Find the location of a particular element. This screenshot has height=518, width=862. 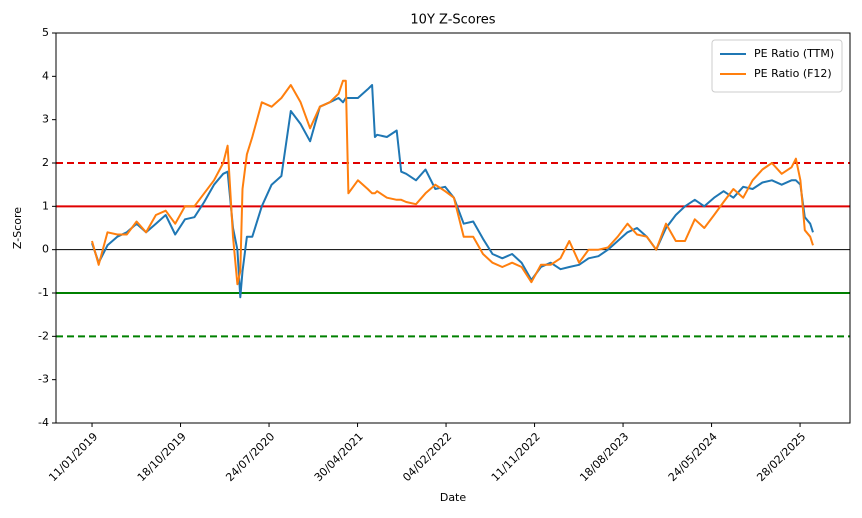

y-tick-label: 2 is located at coordinates (45, 162).